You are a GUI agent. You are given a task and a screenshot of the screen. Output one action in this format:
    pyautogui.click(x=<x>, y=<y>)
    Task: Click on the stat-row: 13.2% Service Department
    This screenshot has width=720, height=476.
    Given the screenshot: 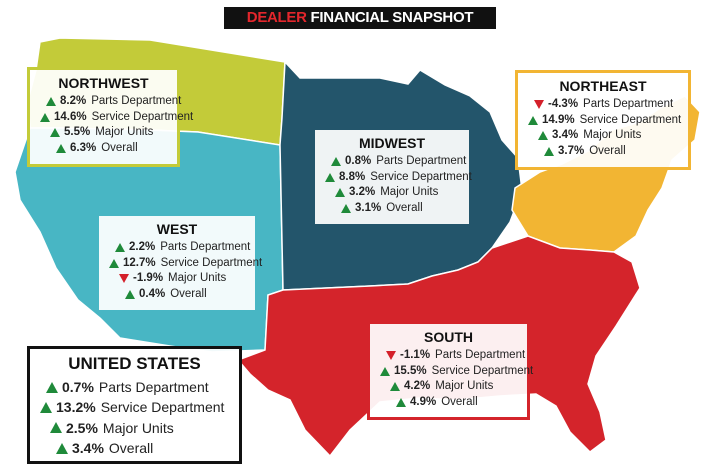 What is the action you would take?
    pyautogui.click(x=134, y=407)
    